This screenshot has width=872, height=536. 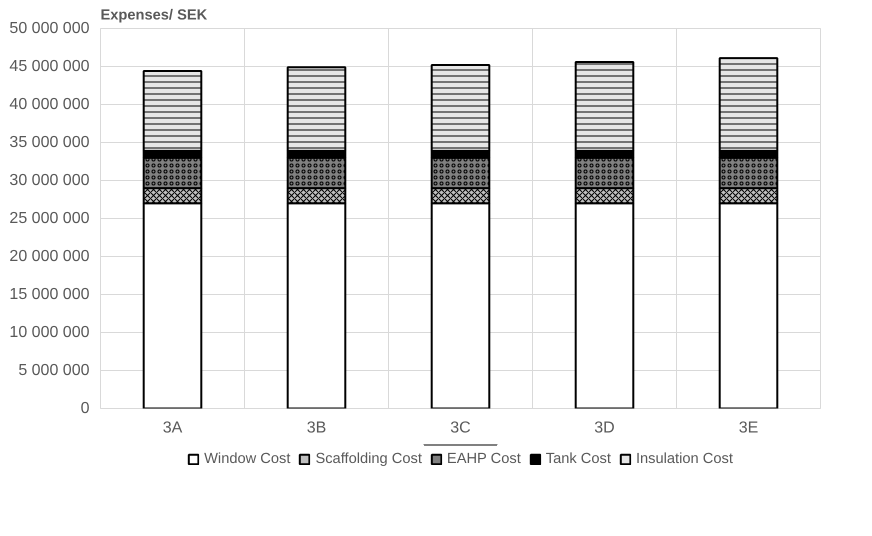 I want to click on x-tick-label: 3A, so click(x=172, y=428).